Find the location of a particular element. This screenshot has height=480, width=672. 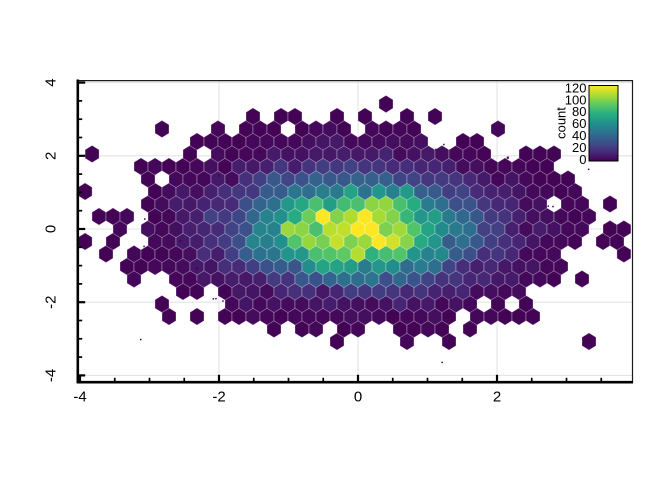

y-tick-label: -2 is located at coordinates (51, 302).